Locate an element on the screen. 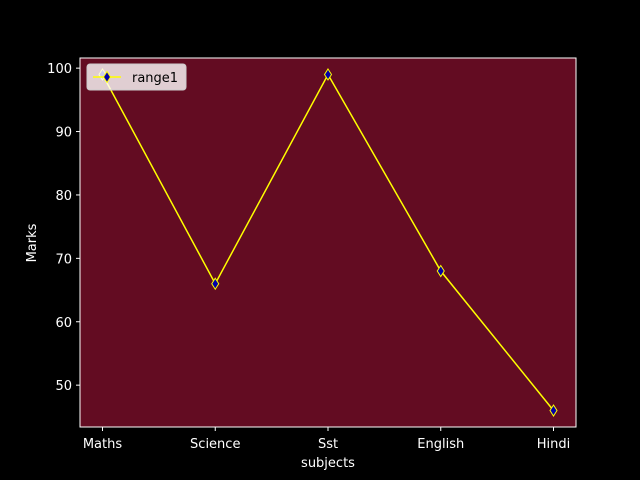  y-axis-label: Marks is located at coordinates (32, 242).